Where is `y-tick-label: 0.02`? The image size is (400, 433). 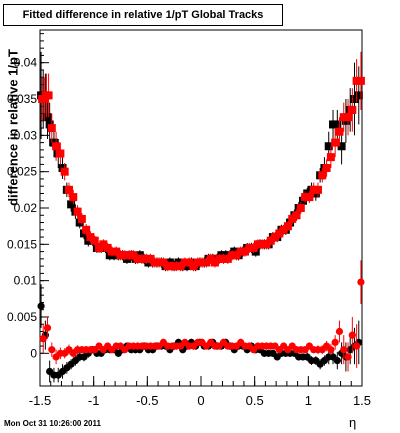 y-tick-label: 0.02 is located at coordinates (26, 208).